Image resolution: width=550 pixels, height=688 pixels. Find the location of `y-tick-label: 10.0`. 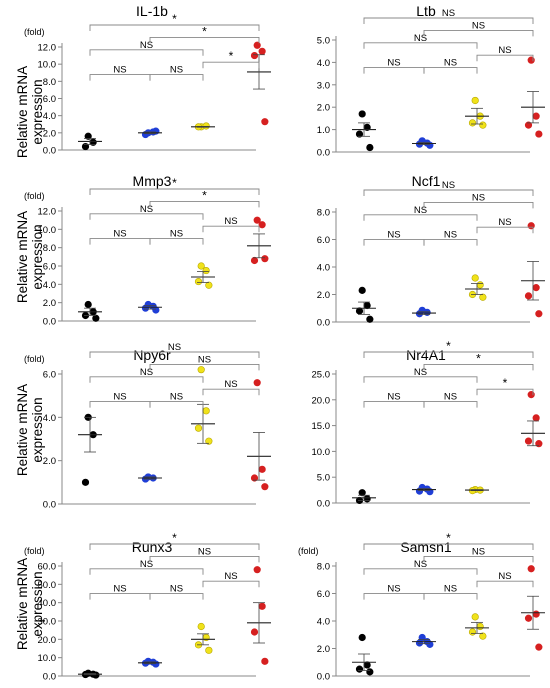

y-tick-label: 10.0 is located at coordinates (47, 658).